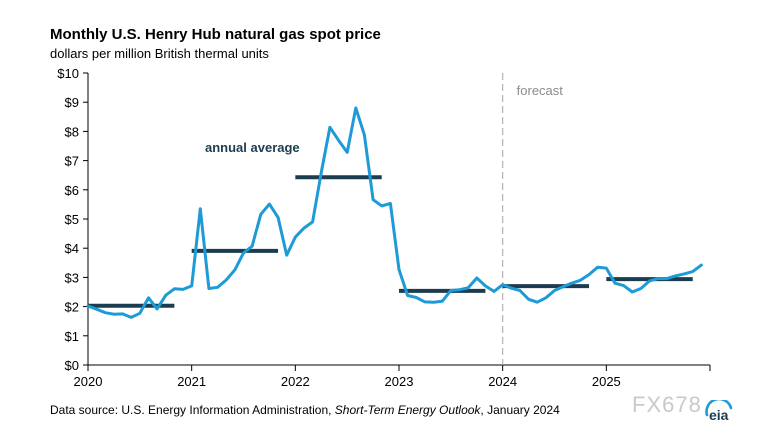  I want to click on y-tick-label: $3, so click(72, 277).